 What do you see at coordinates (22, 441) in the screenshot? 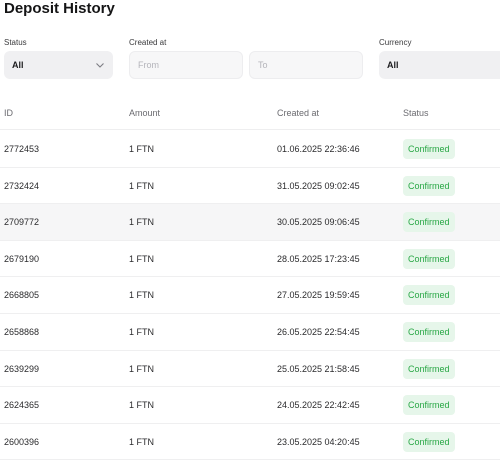
I see `row-id: 2600396` at bounding box center [22, 441].